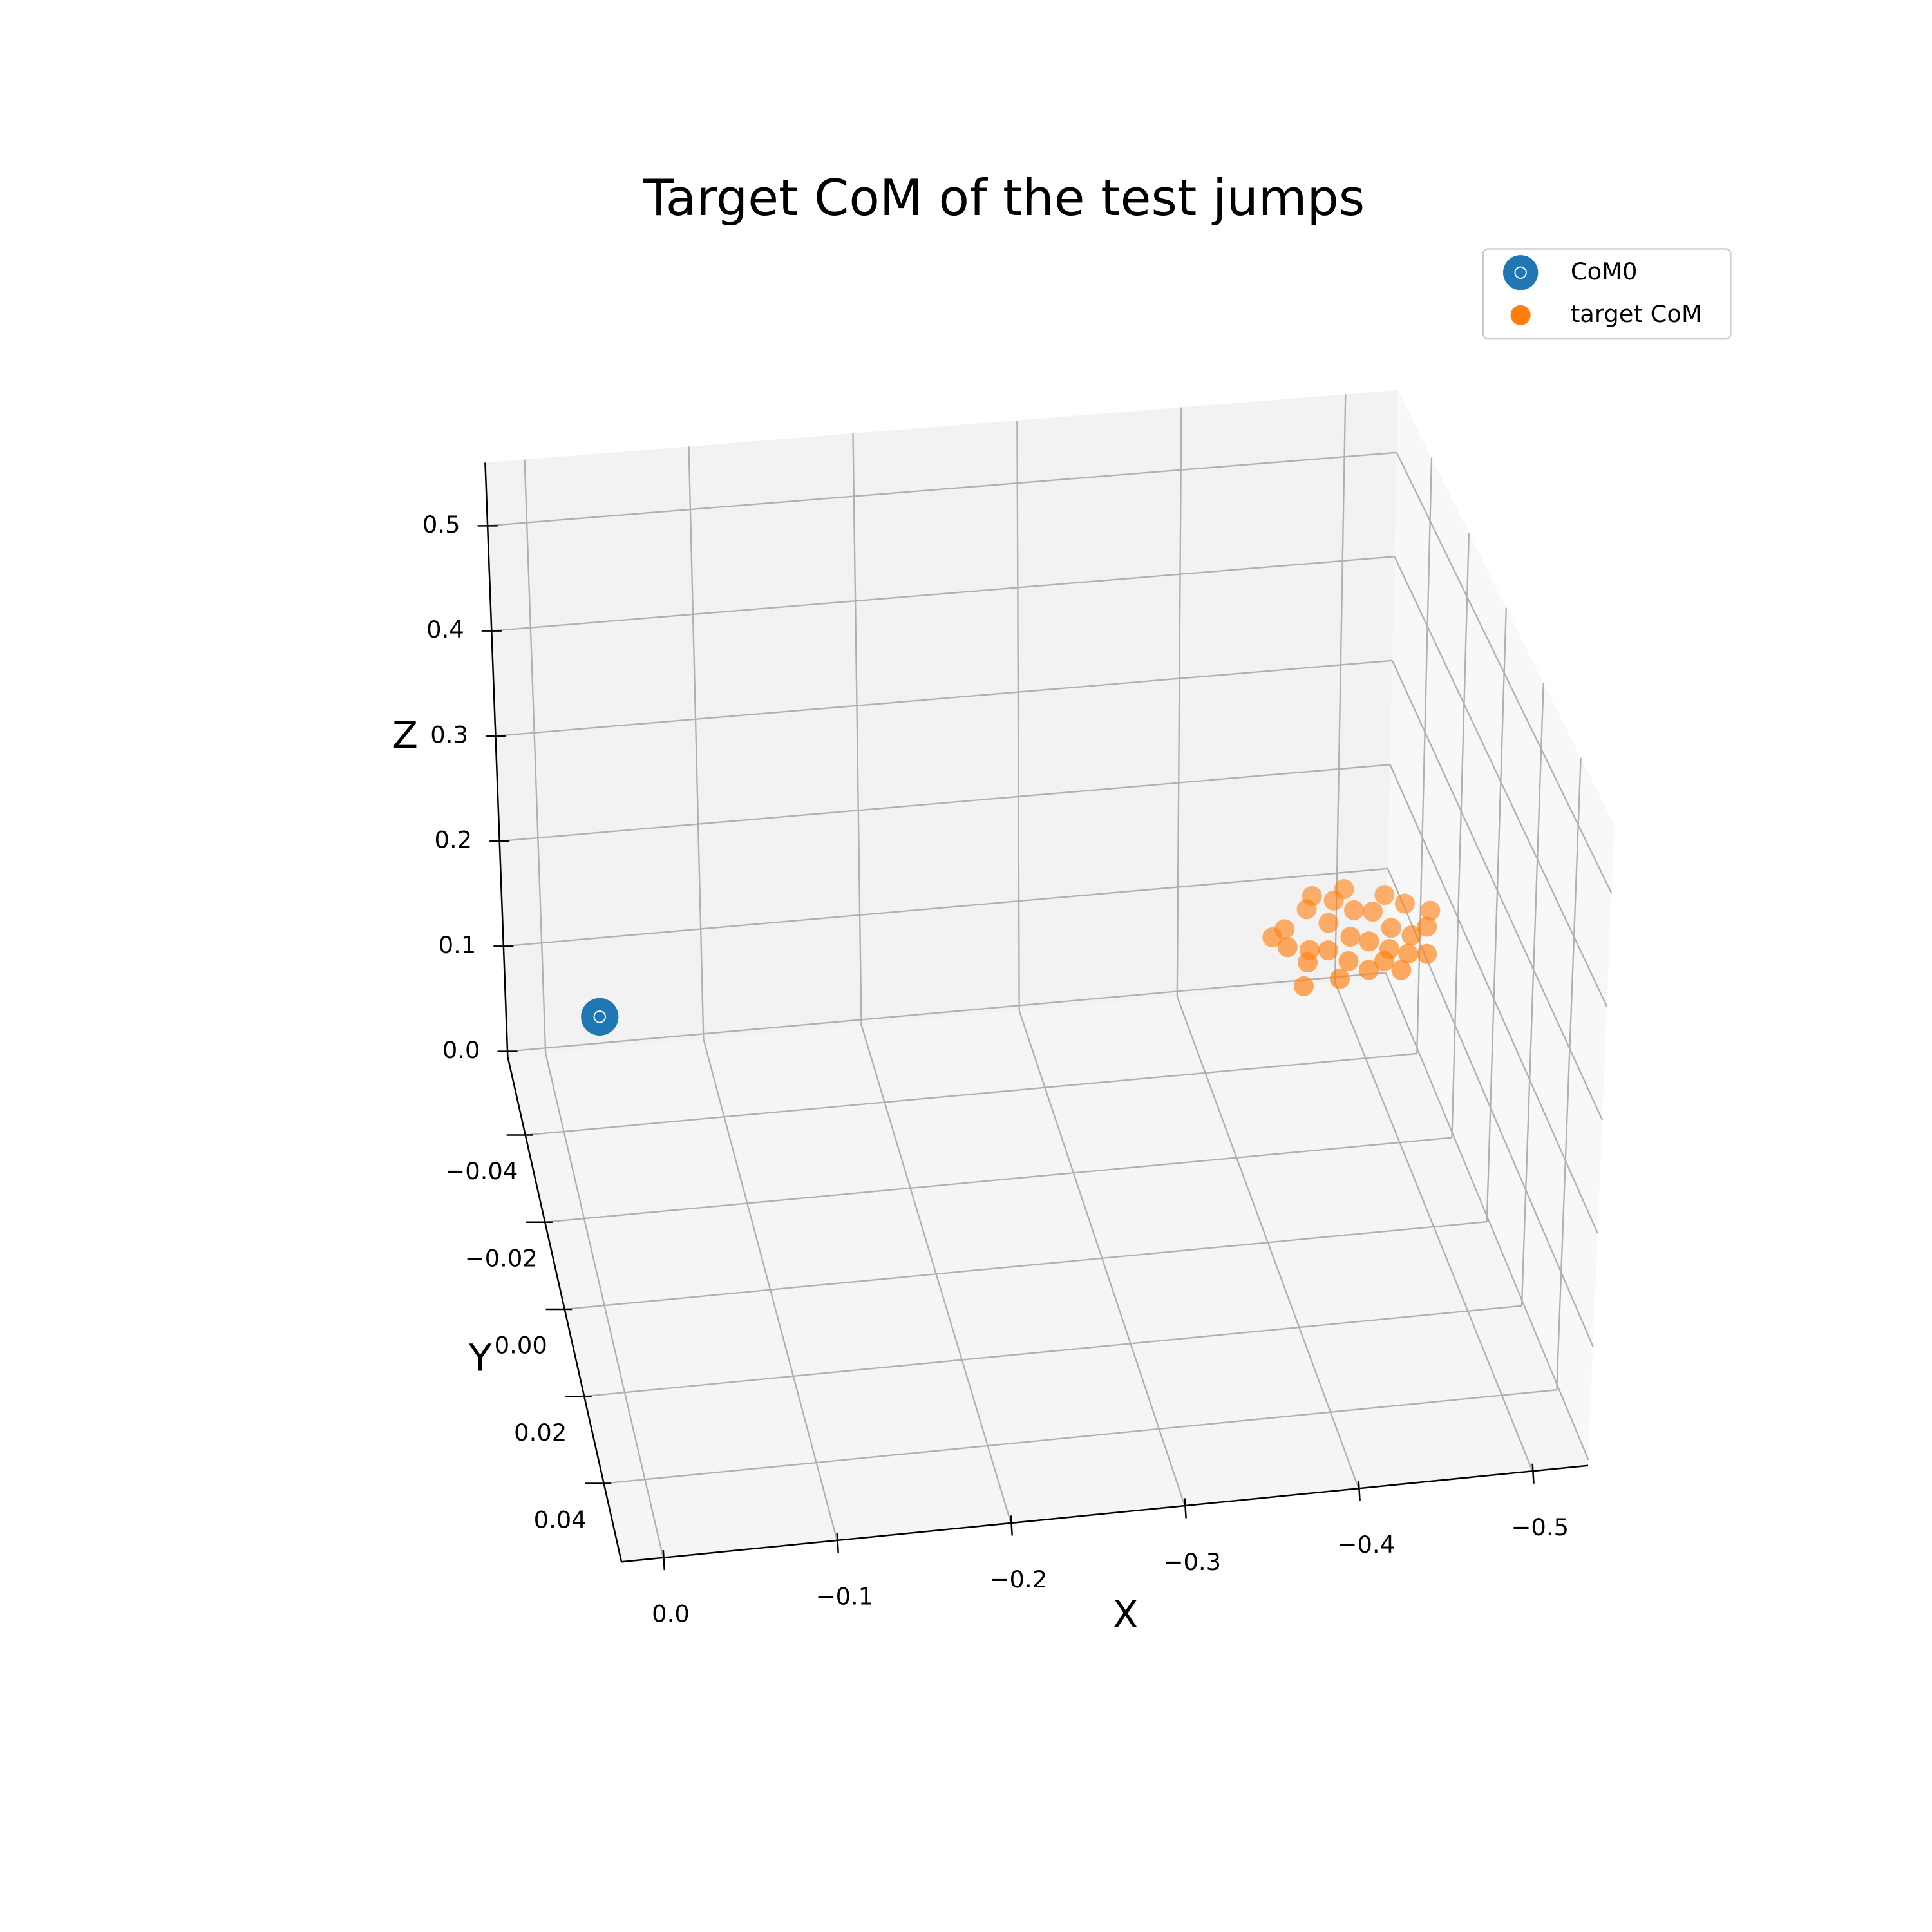 The height and width of the screenshot is (1932, 1932). I want to click on x-tick-label: −0.3, so click(1193, 1562).